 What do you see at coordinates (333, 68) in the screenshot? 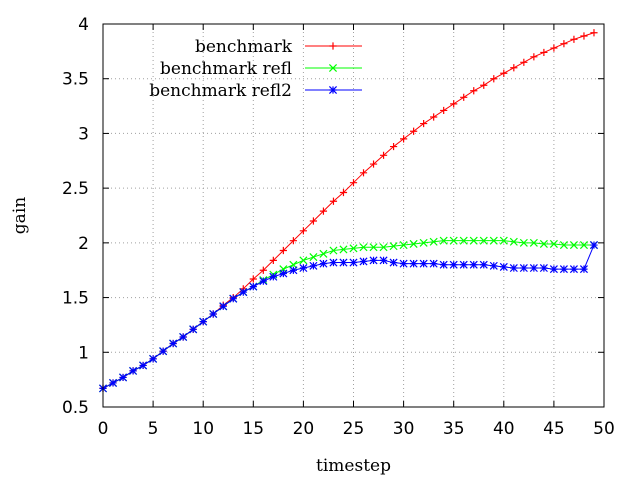
I see `legend-marker-benchmark-refl` at bounding box center [333, 68].